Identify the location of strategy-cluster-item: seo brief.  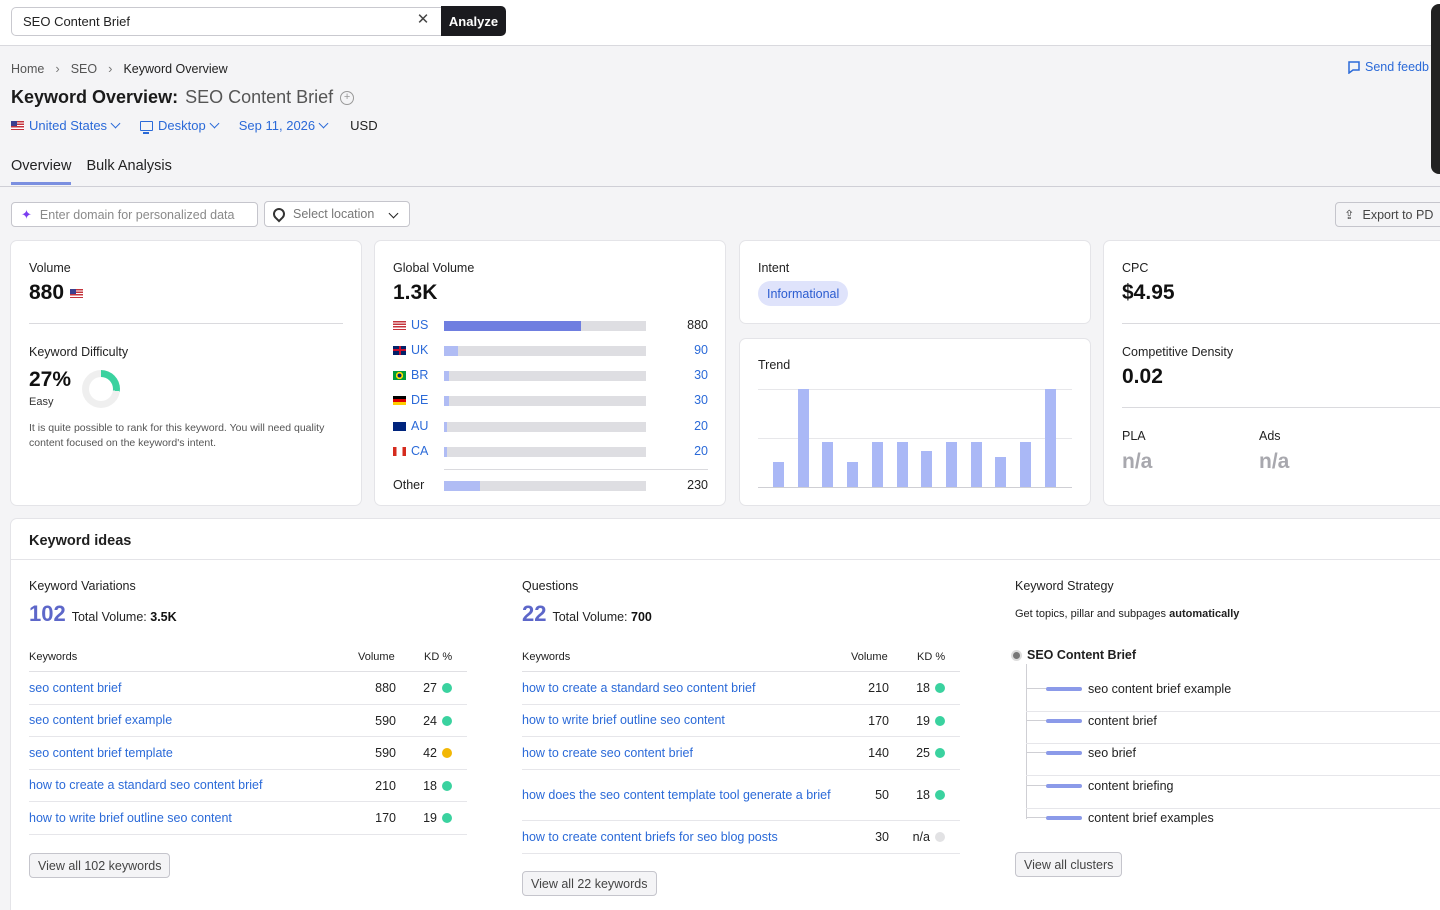
(1233, 752).